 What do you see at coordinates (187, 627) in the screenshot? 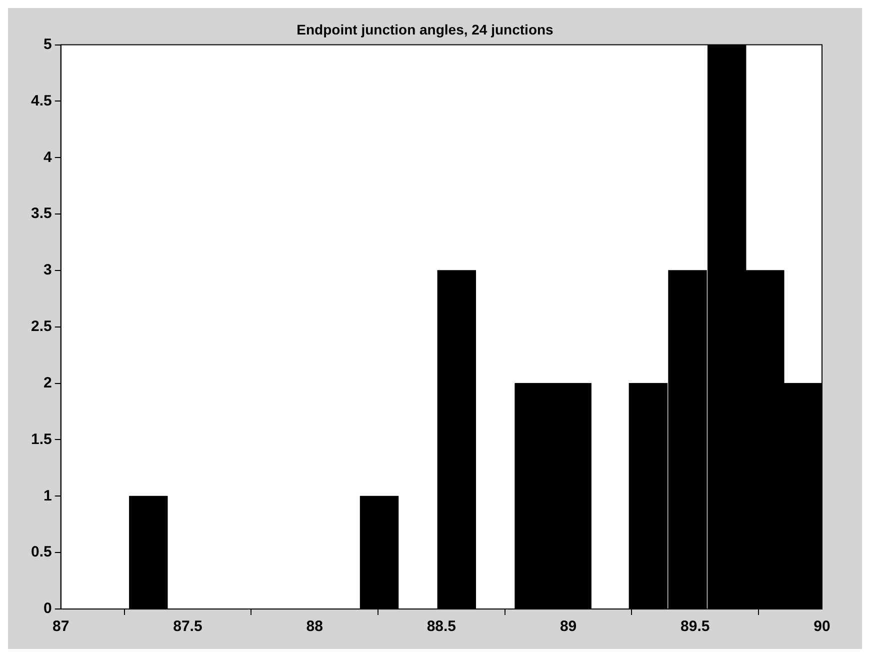
I see `x-tick-label: 87.5` at bounding box center [187, 627].